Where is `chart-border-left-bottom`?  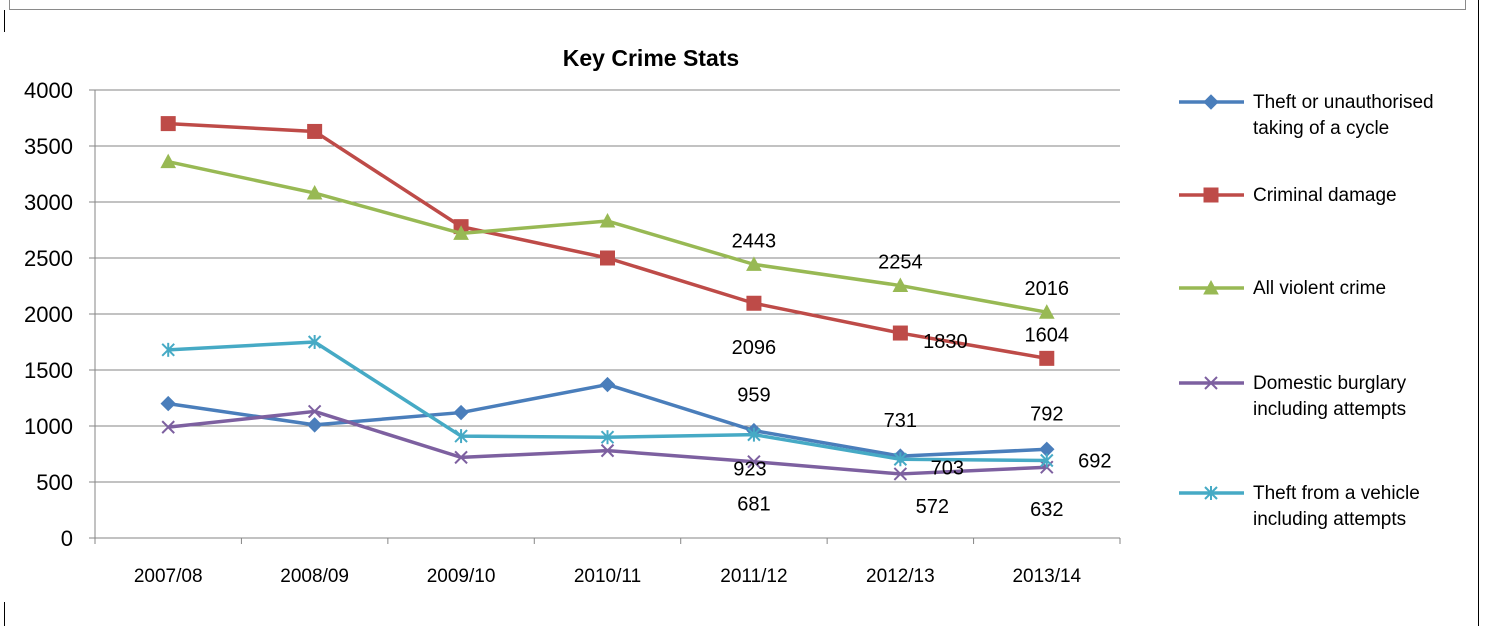
chart-border-left-bottom is located at coordinates (4, 614).